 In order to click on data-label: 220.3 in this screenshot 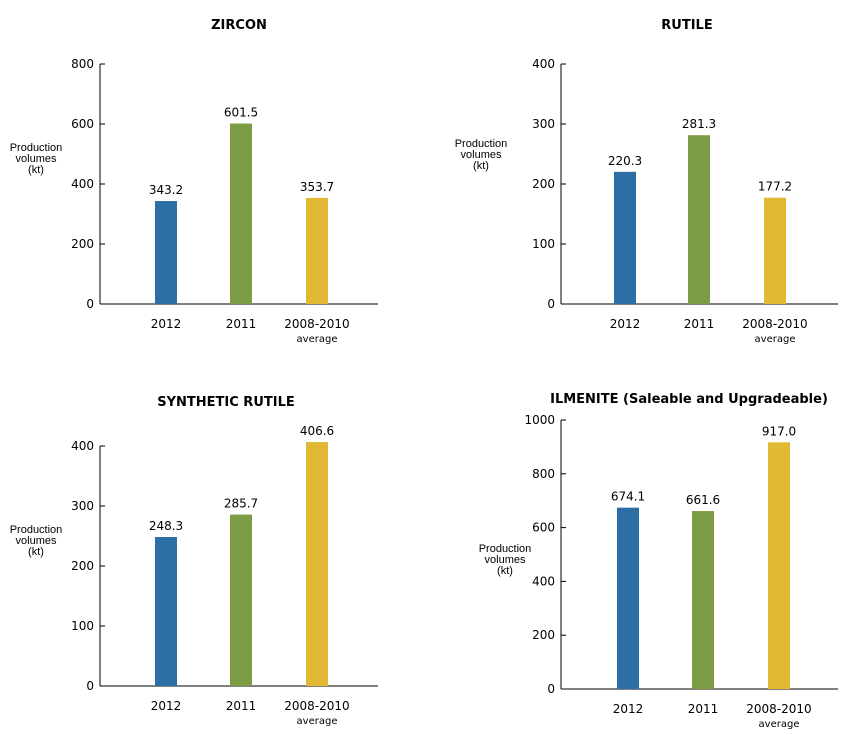, I will do `click(625, 161)`.